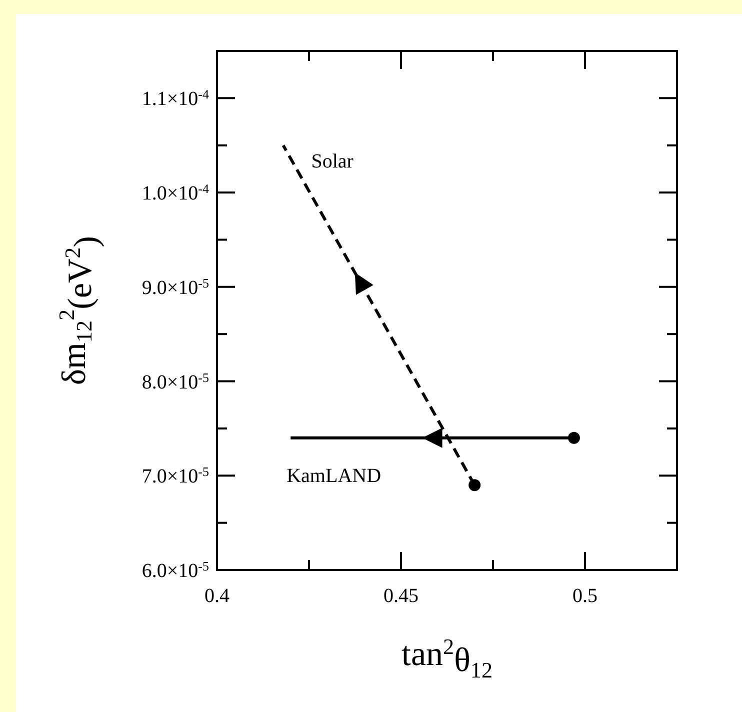 The height and width of the screenshot is (712, 742). I want to click on y-tick-label: 6.0×10$^{-5}$, so click(175, 570).